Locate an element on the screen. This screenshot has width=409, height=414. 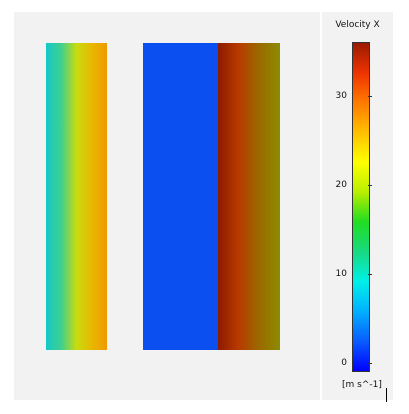
legend-units: [m s^-1] is located at coordinates (362, 385).